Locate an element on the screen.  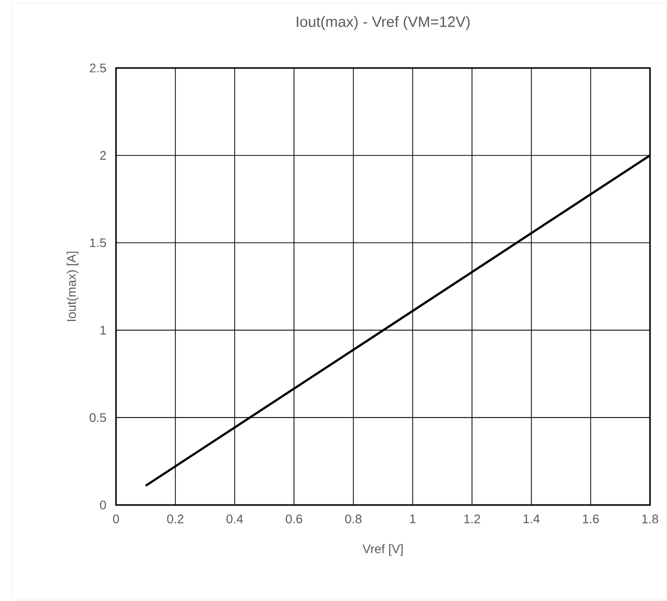
x-tick-label: 0.2 is located at coordinates (175, 519).